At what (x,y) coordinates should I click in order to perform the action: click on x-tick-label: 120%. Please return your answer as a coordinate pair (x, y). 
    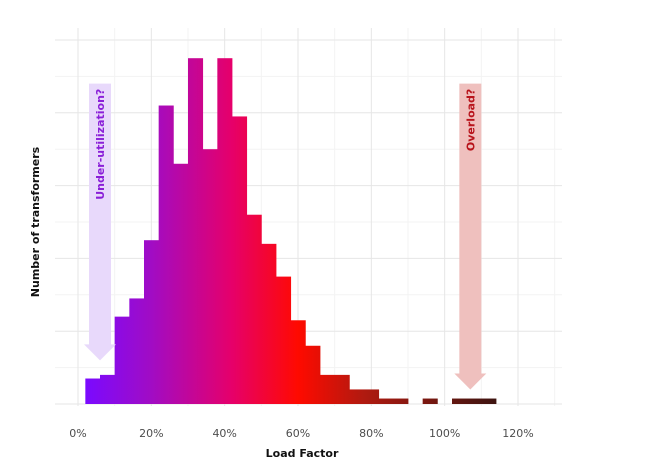
    Looking at the image, I should click on (517, 433).